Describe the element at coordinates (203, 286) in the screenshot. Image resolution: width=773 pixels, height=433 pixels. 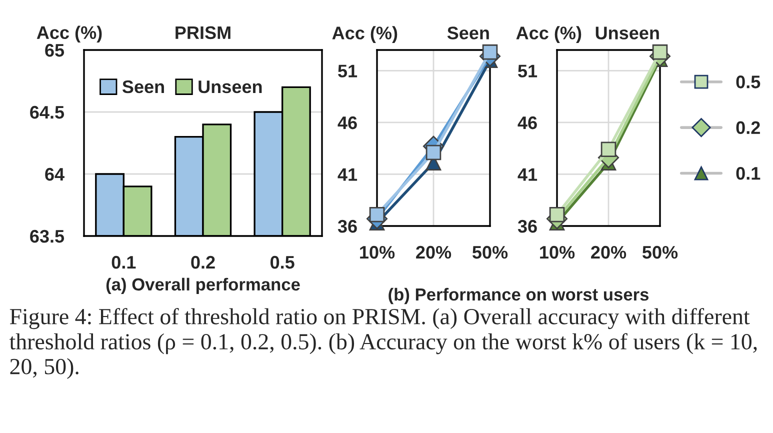
I see `x-axis-title: (a) Overall performance` at that location.